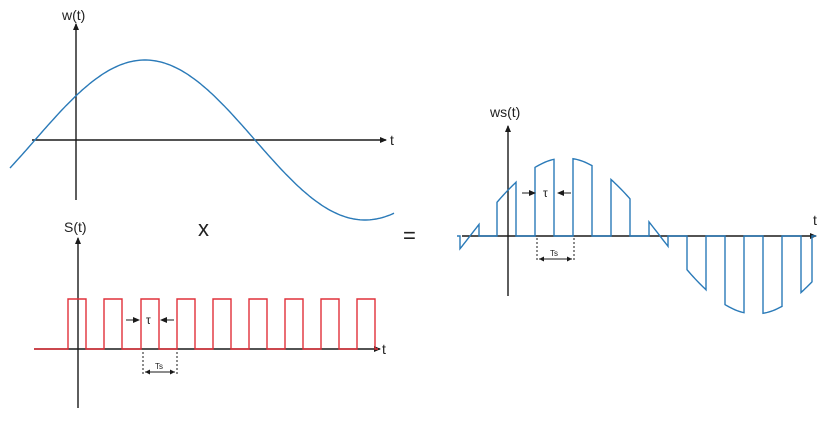 This screenshot has height=425, width=833. I want to click on bottom-y-label: S(t), so click(75, 227).